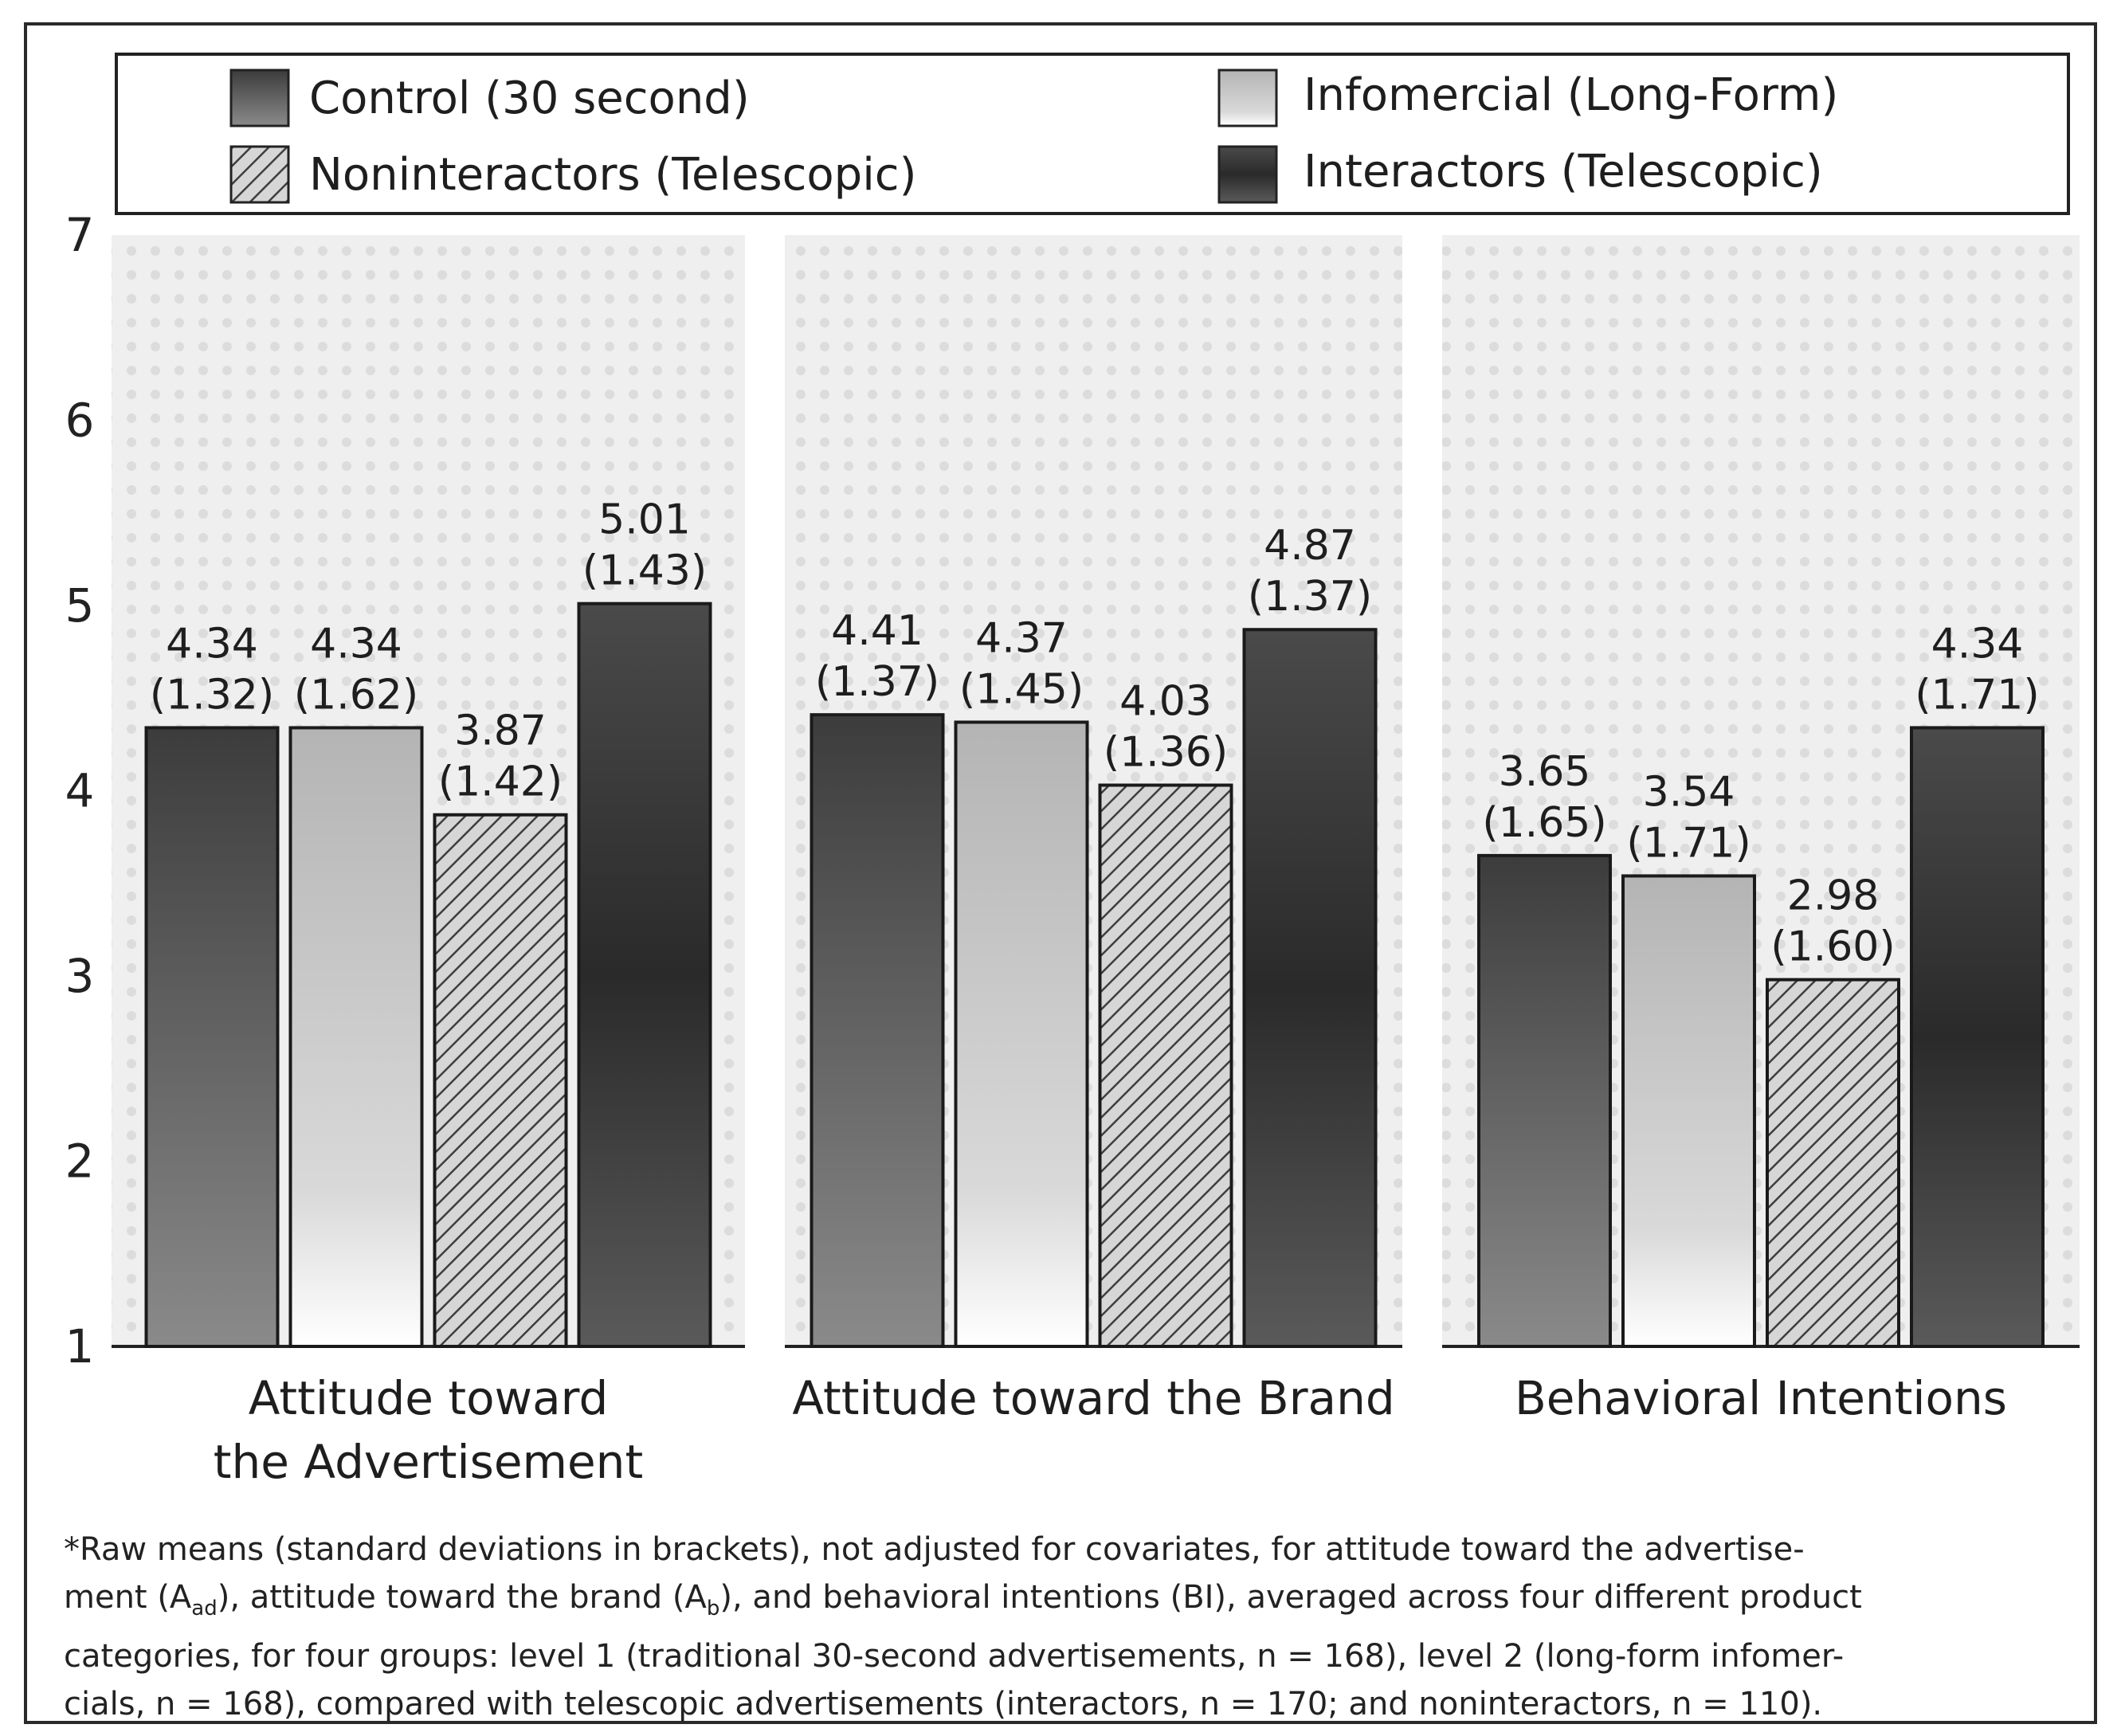  I want to click on legend-swatch-control, so click(259, 98).